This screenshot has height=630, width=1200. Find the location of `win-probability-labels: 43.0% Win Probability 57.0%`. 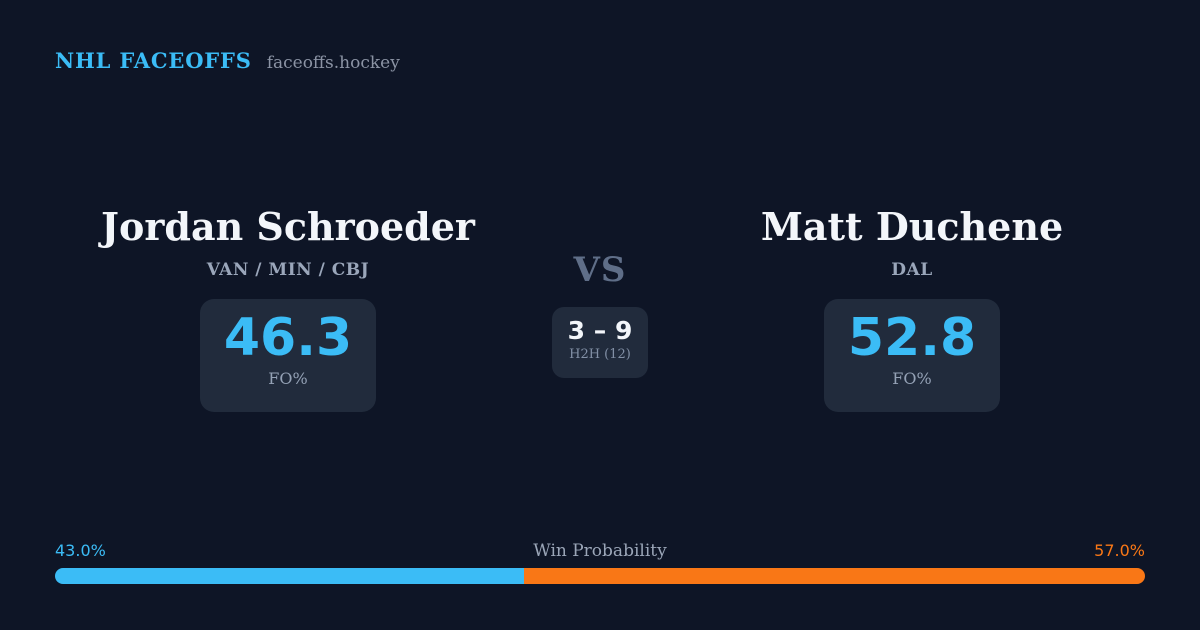

win-probability-labels: 43.0% Win Probability 57.0% is located at coordinates (600, 551).